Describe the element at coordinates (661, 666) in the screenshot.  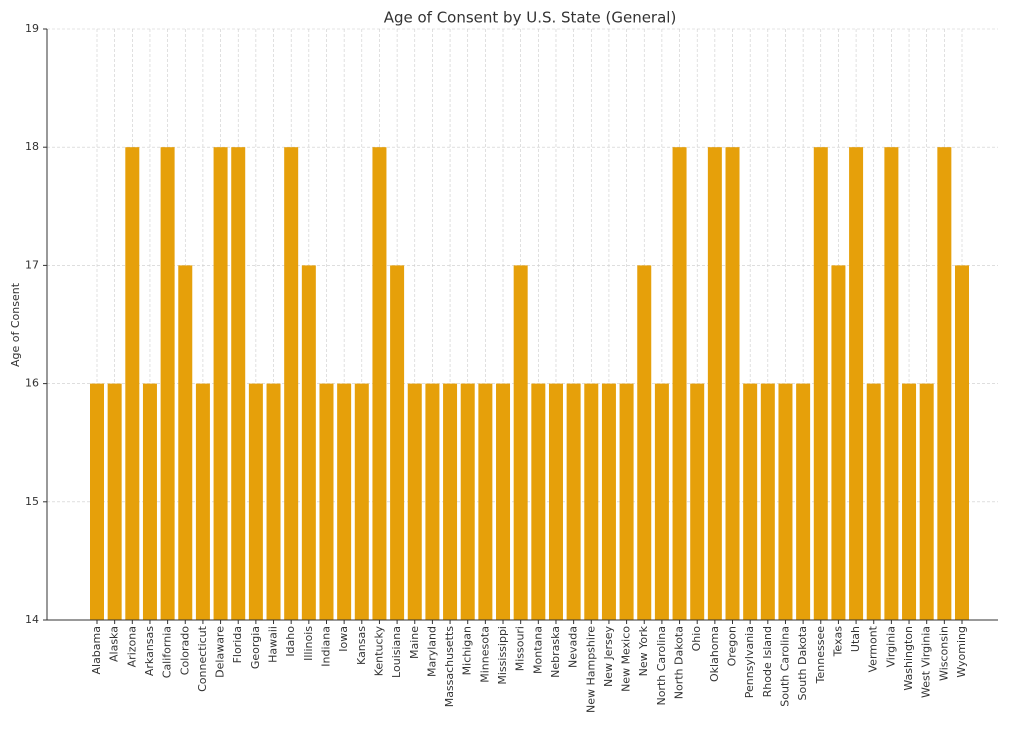
I see `x-tick-label: North Carolina` at that location.